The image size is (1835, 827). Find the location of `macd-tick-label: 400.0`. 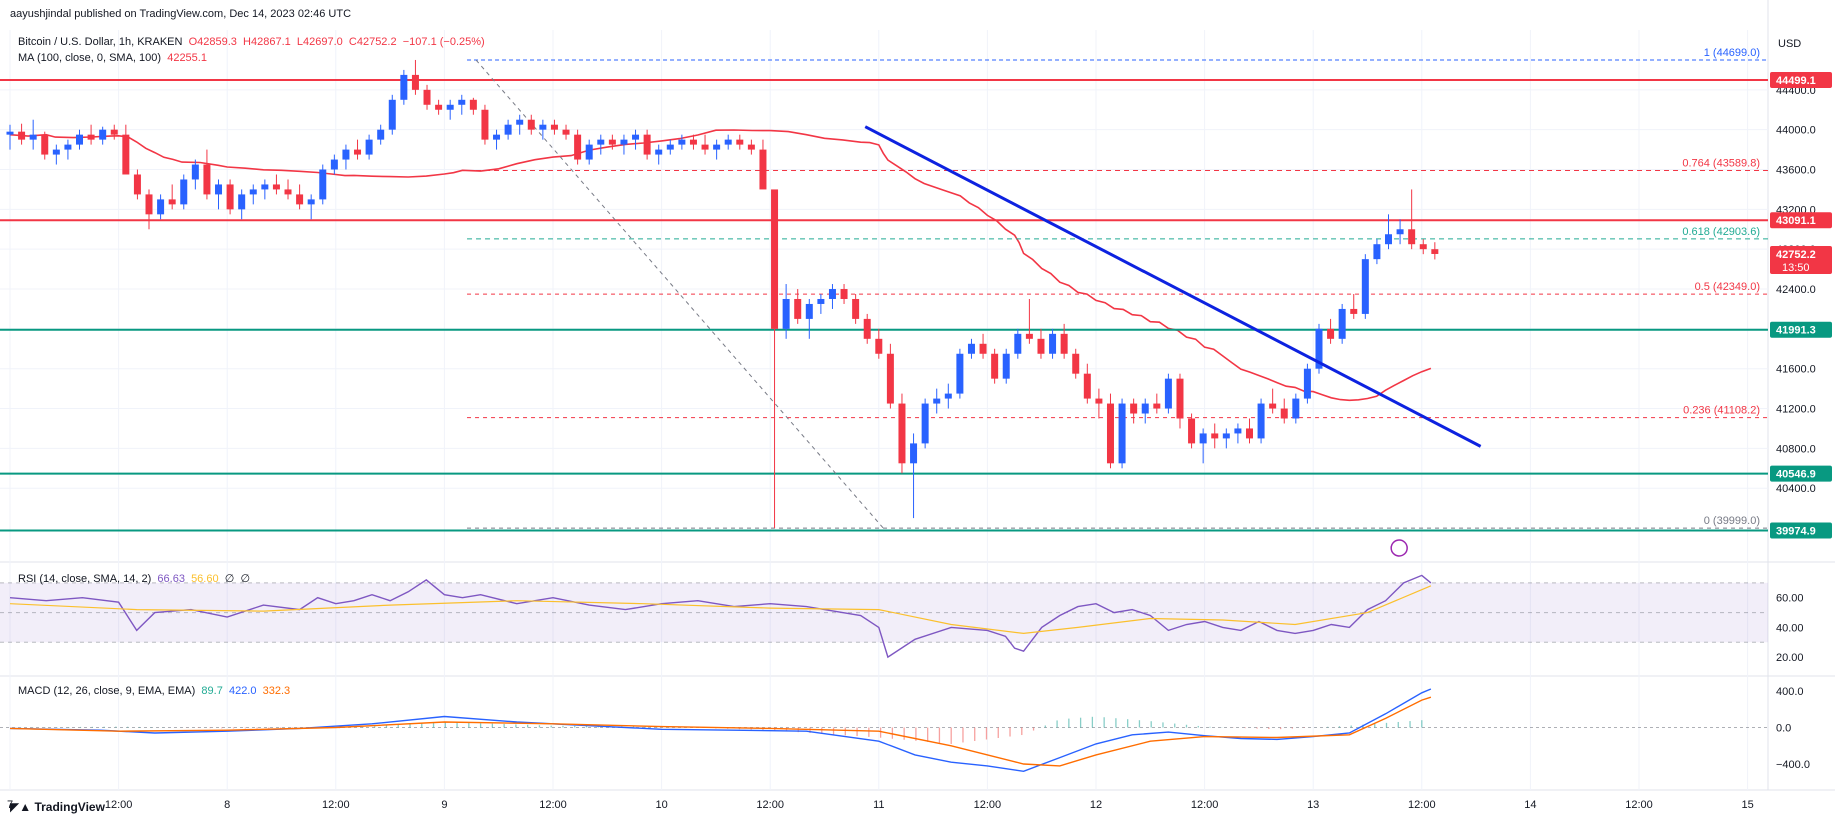

macd-tick-label: 400.0 is located at coordinates (1790, 692).